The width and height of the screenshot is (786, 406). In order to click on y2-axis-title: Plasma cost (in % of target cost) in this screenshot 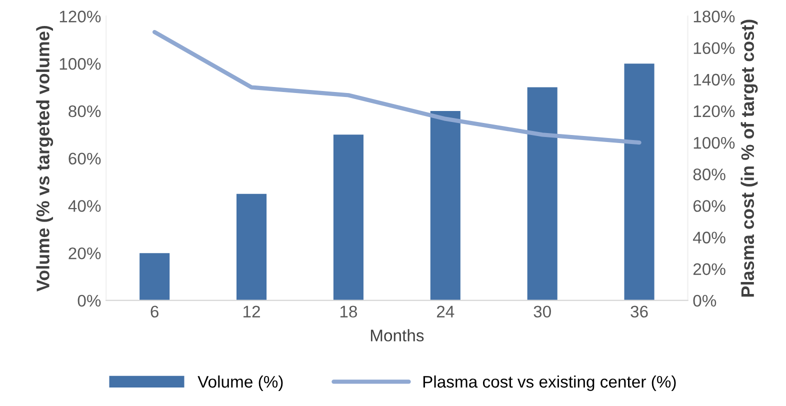, I will do `click(749, 158)`.